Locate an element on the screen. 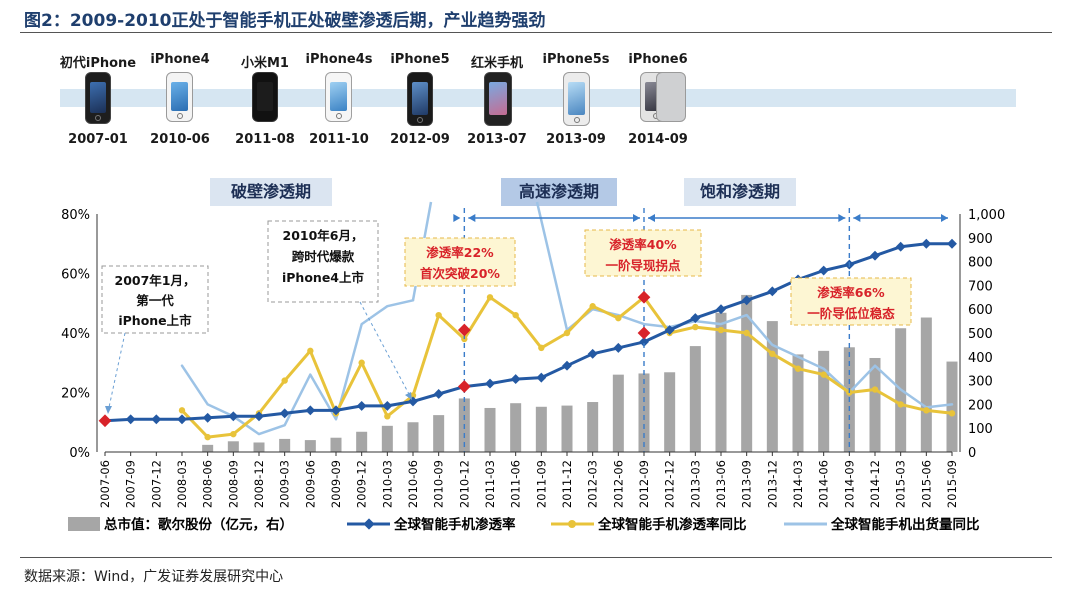 This screenshot has height=589, width=1080. annotation-iphone4-line-0: 2010年6月， is located at coordinates (323, 235).